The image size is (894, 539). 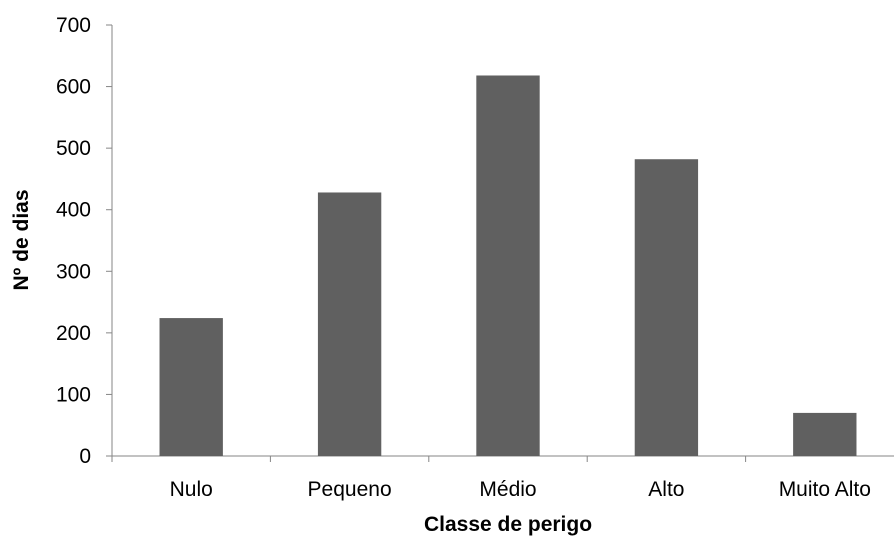 What do you see at coordinates (349, 324) in the screenshot?
I see `bar-pequeno` at bounding box center [349, 324].